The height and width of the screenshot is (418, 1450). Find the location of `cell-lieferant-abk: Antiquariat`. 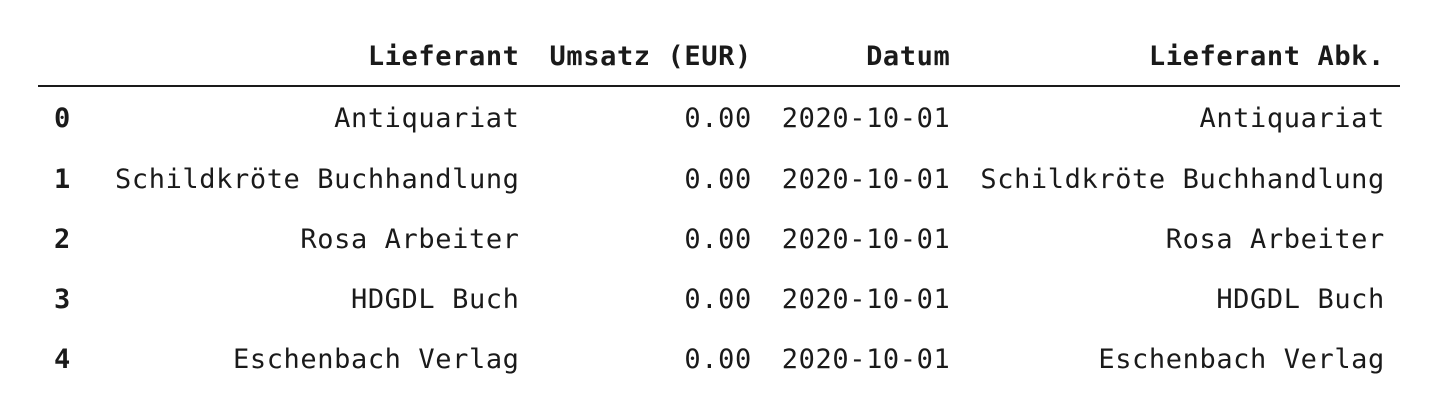

cell-lieferant-abk: Antiquariat is located at coordinates (1292, 118).